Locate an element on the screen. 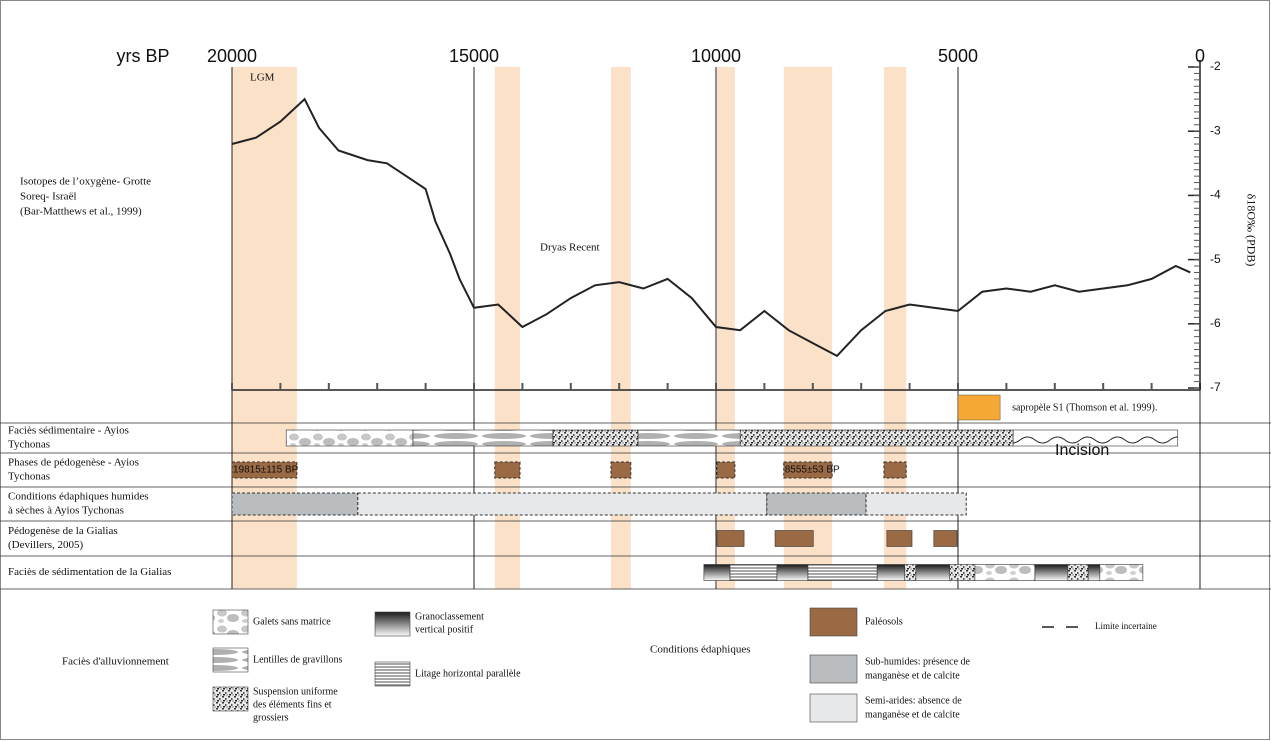 The width and height of the screenshot is (1271, 741). series-title: (Bar-Matthews et al., 1999) is located at coordinates (81, 212).